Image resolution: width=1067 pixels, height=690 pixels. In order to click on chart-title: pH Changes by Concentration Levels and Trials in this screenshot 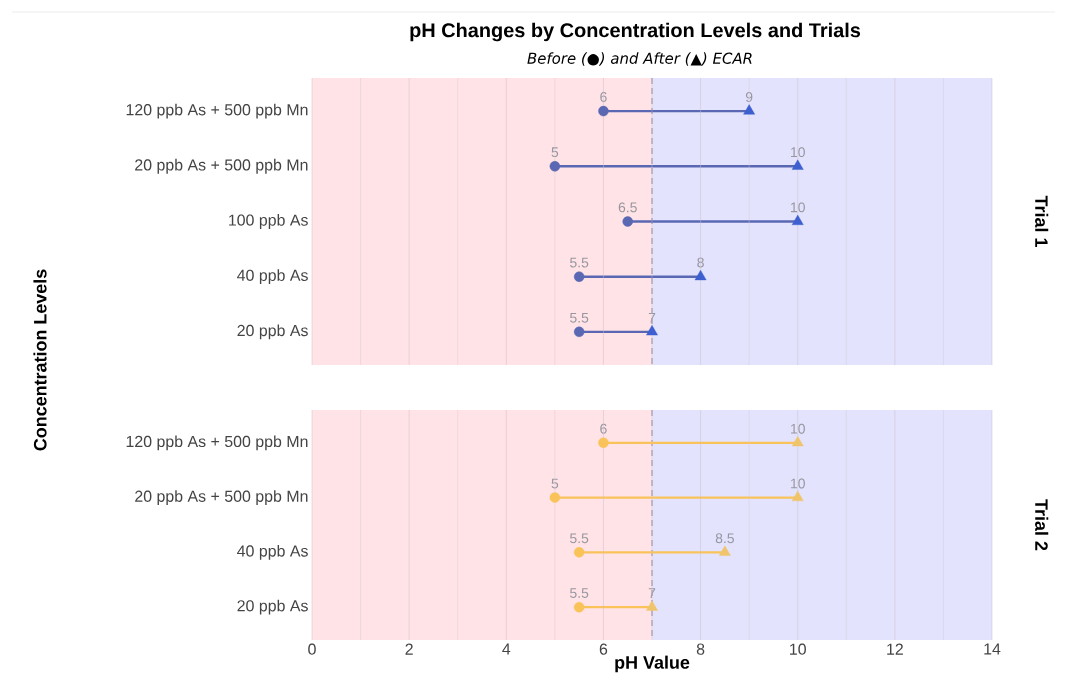, I will do `click(635, 32)`.